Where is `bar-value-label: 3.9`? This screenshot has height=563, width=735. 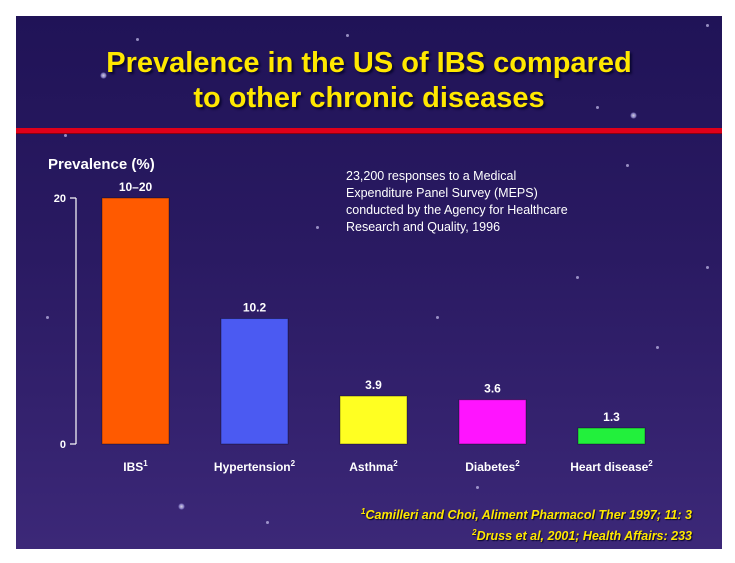 bar-value-label: 3.9 is located at coordinates (373, 385).